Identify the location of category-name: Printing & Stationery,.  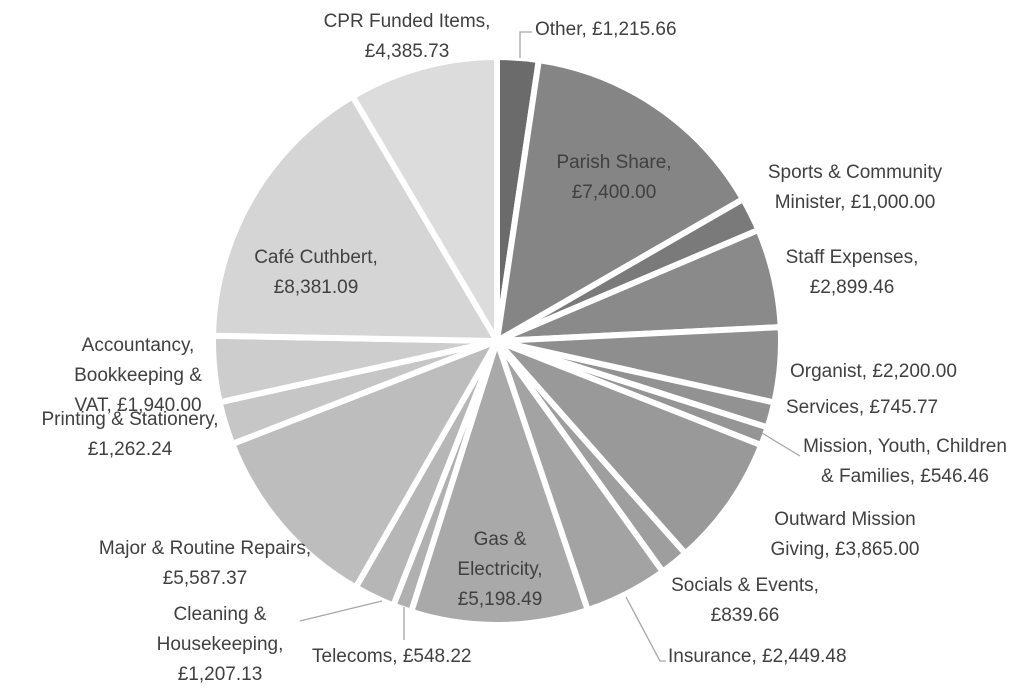
(130, 419).